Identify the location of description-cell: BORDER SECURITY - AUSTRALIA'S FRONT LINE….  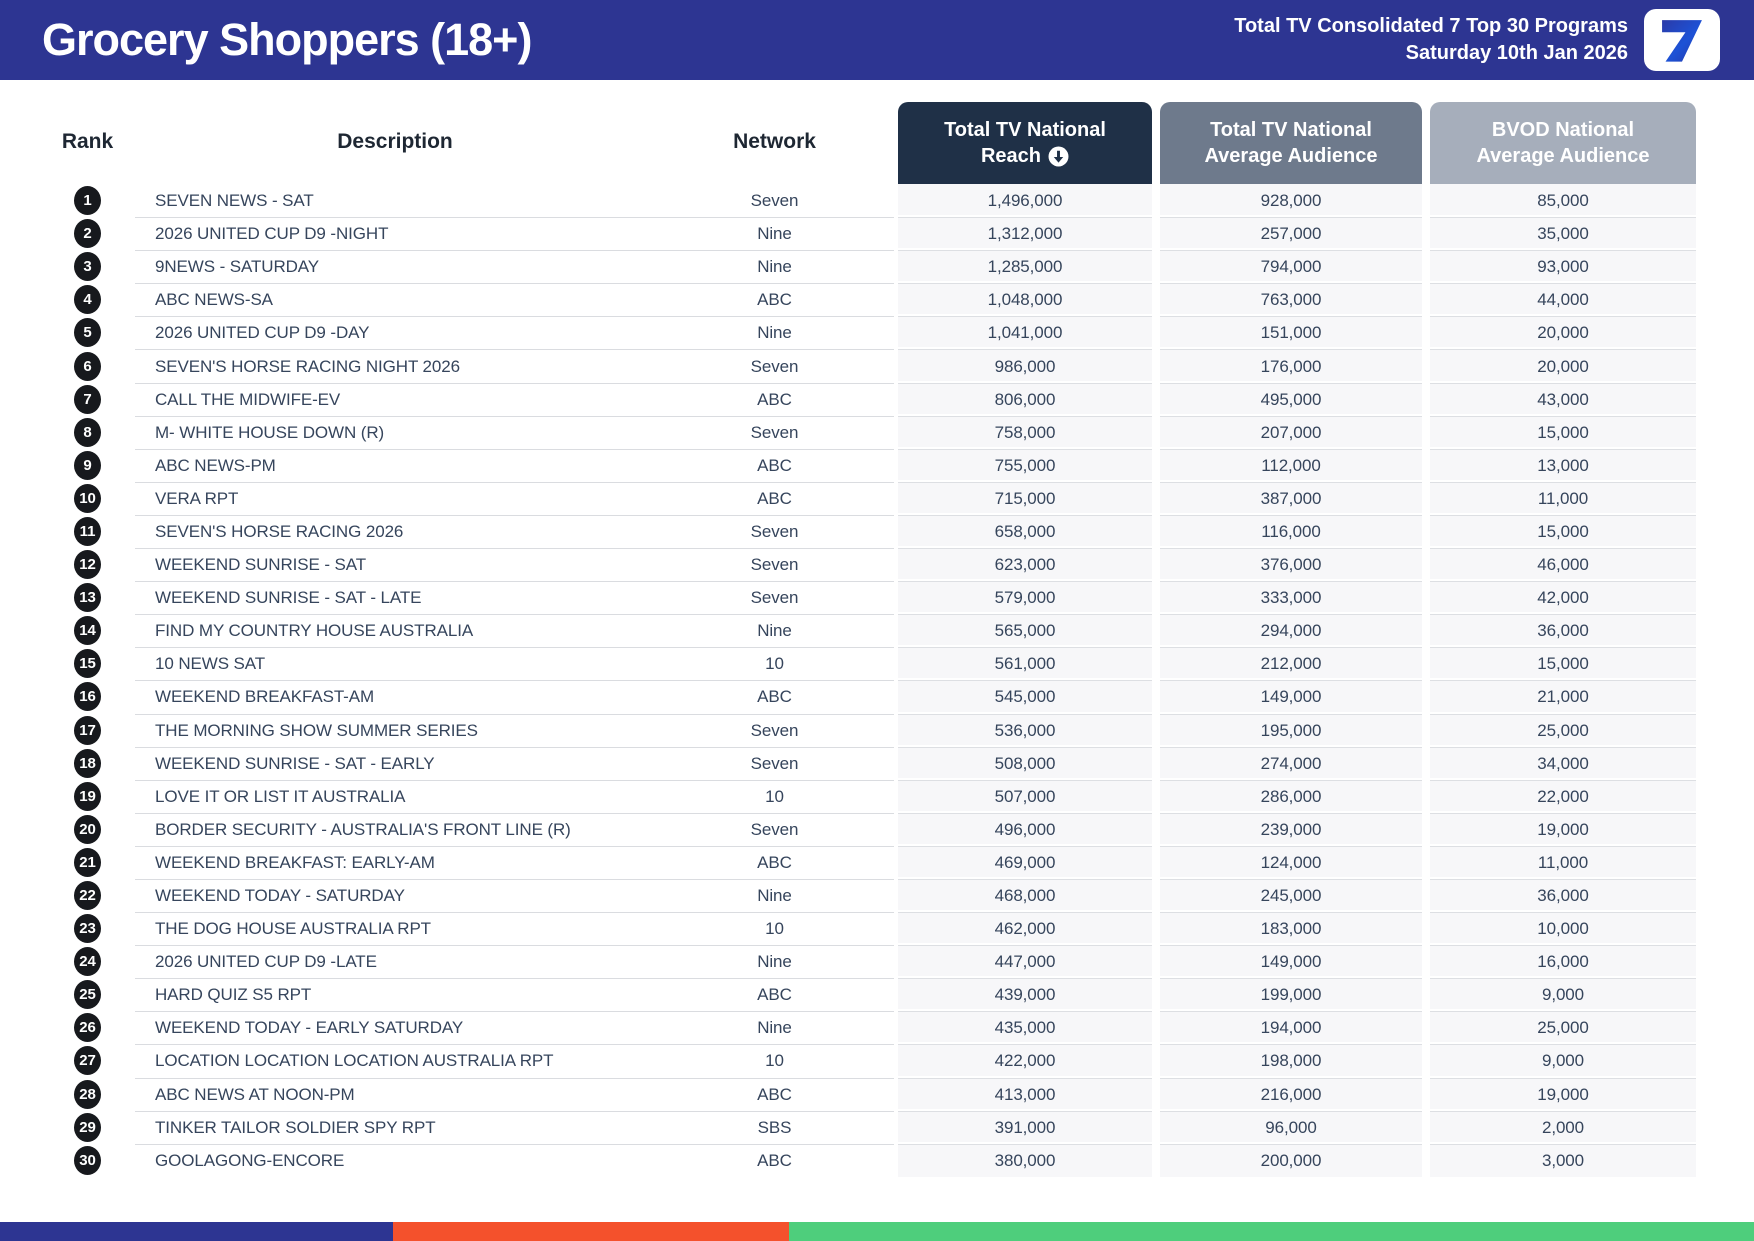
(395, 829).